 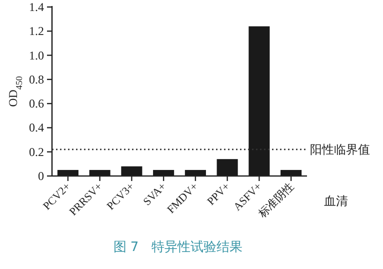 What do you see at coordinates (36, 7) in the screenshot?
I see `y-tick-label: 1.4` at bounding box center [36, 7].